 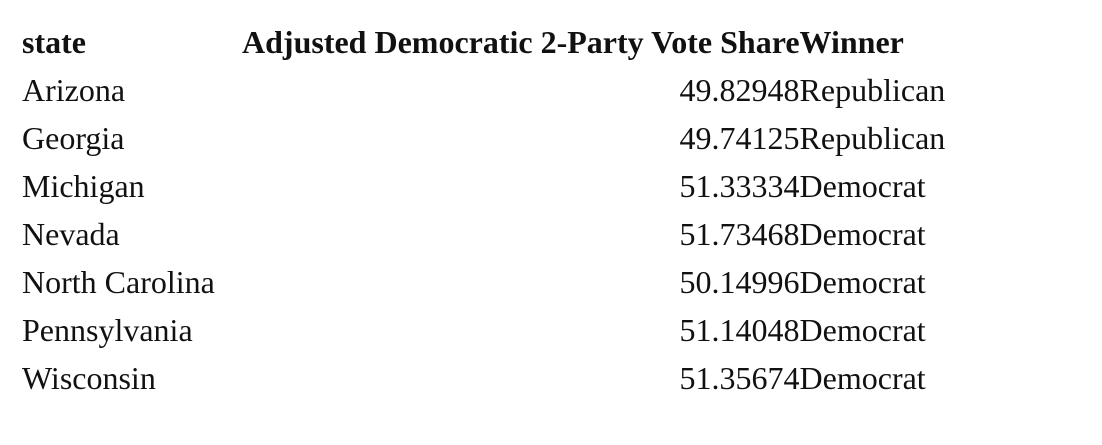 I want to click on cell-vote-share: 49.82948, so click(x=739, y=90).